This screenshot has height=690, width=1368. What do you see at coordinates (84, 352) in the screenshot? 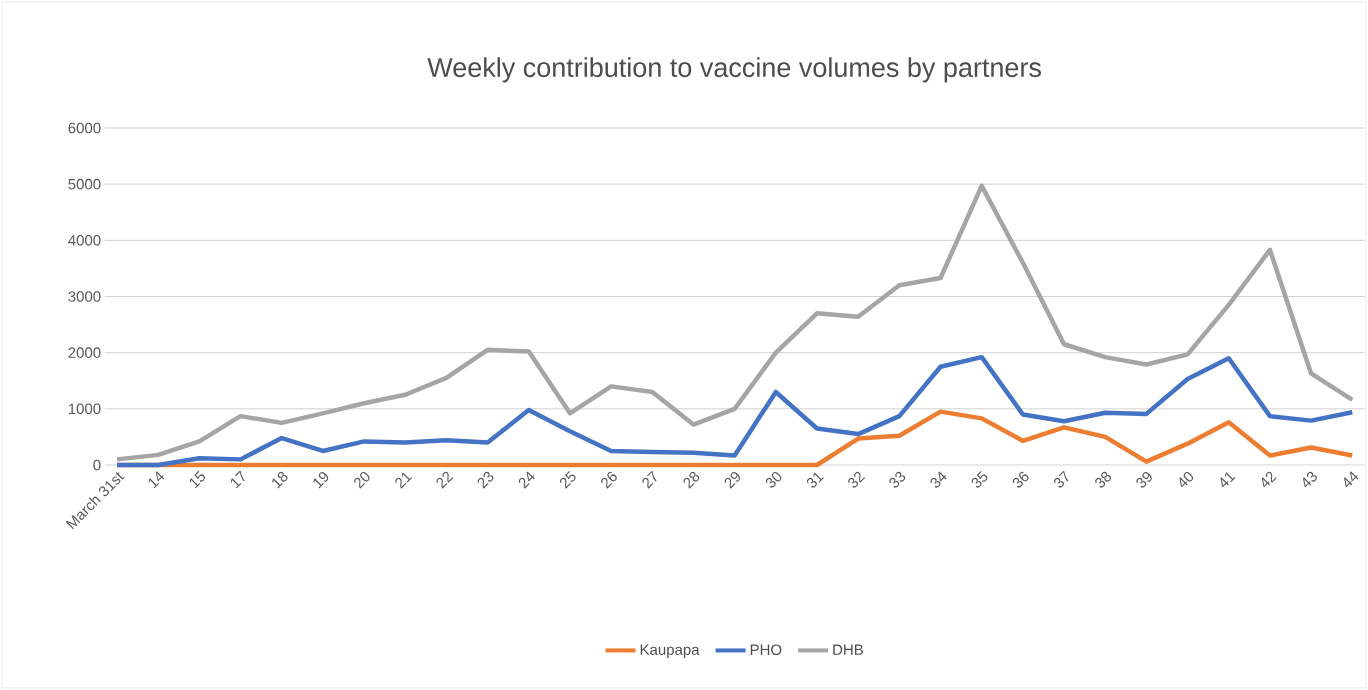
I see `y-tick-label: 2000` at bounding box center [84, 352].